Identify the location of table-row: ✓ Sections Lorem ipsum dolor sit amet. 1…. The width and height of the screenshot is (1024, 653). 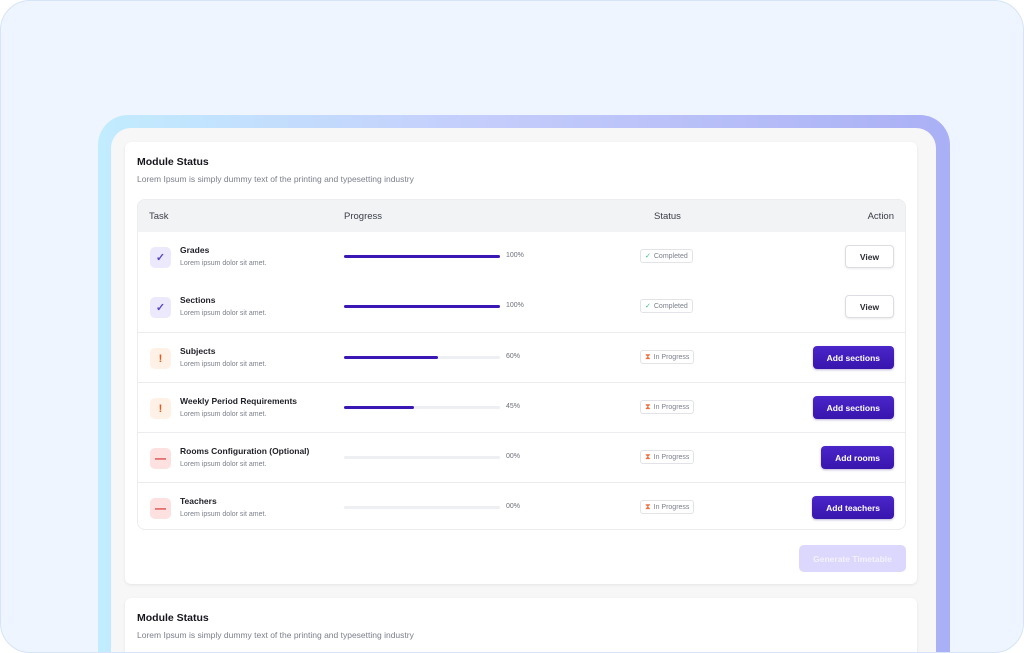
(521, 307).